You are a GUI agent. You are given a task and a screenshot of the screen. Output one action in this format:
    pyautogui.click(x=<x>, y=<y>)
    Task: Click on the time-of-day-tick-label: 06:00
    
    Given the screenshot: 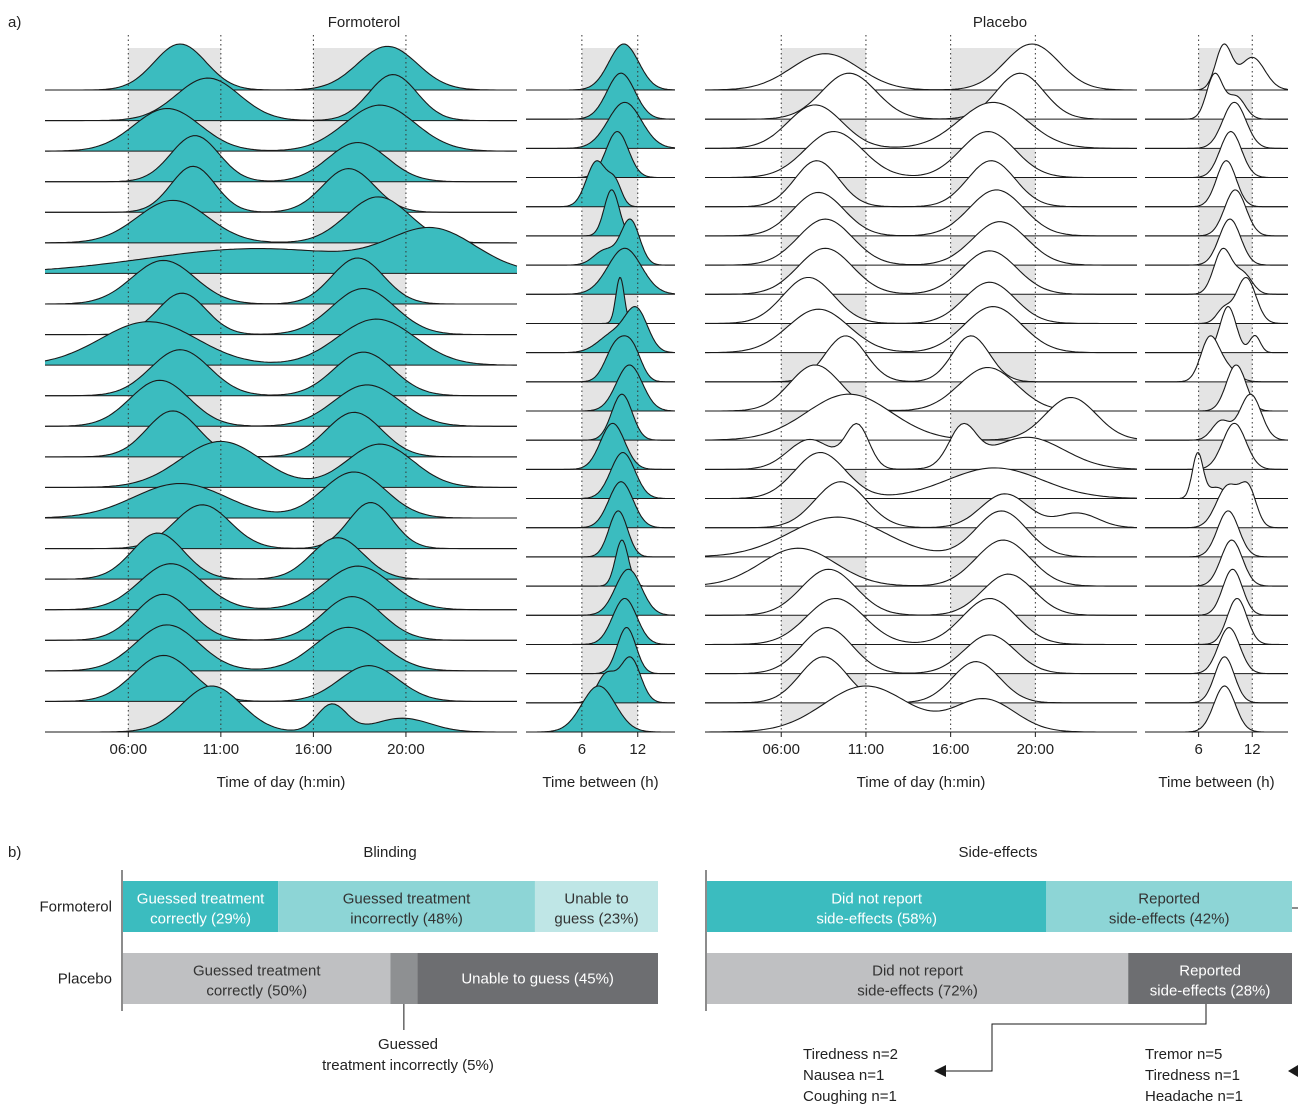 What is the action you would take?
    pyautogui.click(x=129, y=749)
    